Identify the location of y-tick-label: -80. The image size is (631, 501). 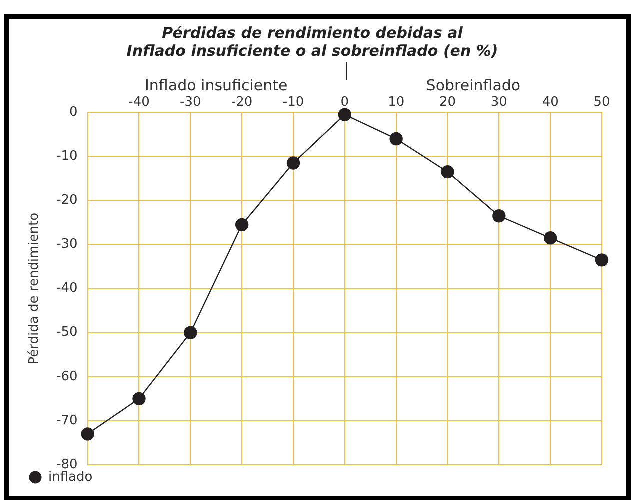
(67, 464).